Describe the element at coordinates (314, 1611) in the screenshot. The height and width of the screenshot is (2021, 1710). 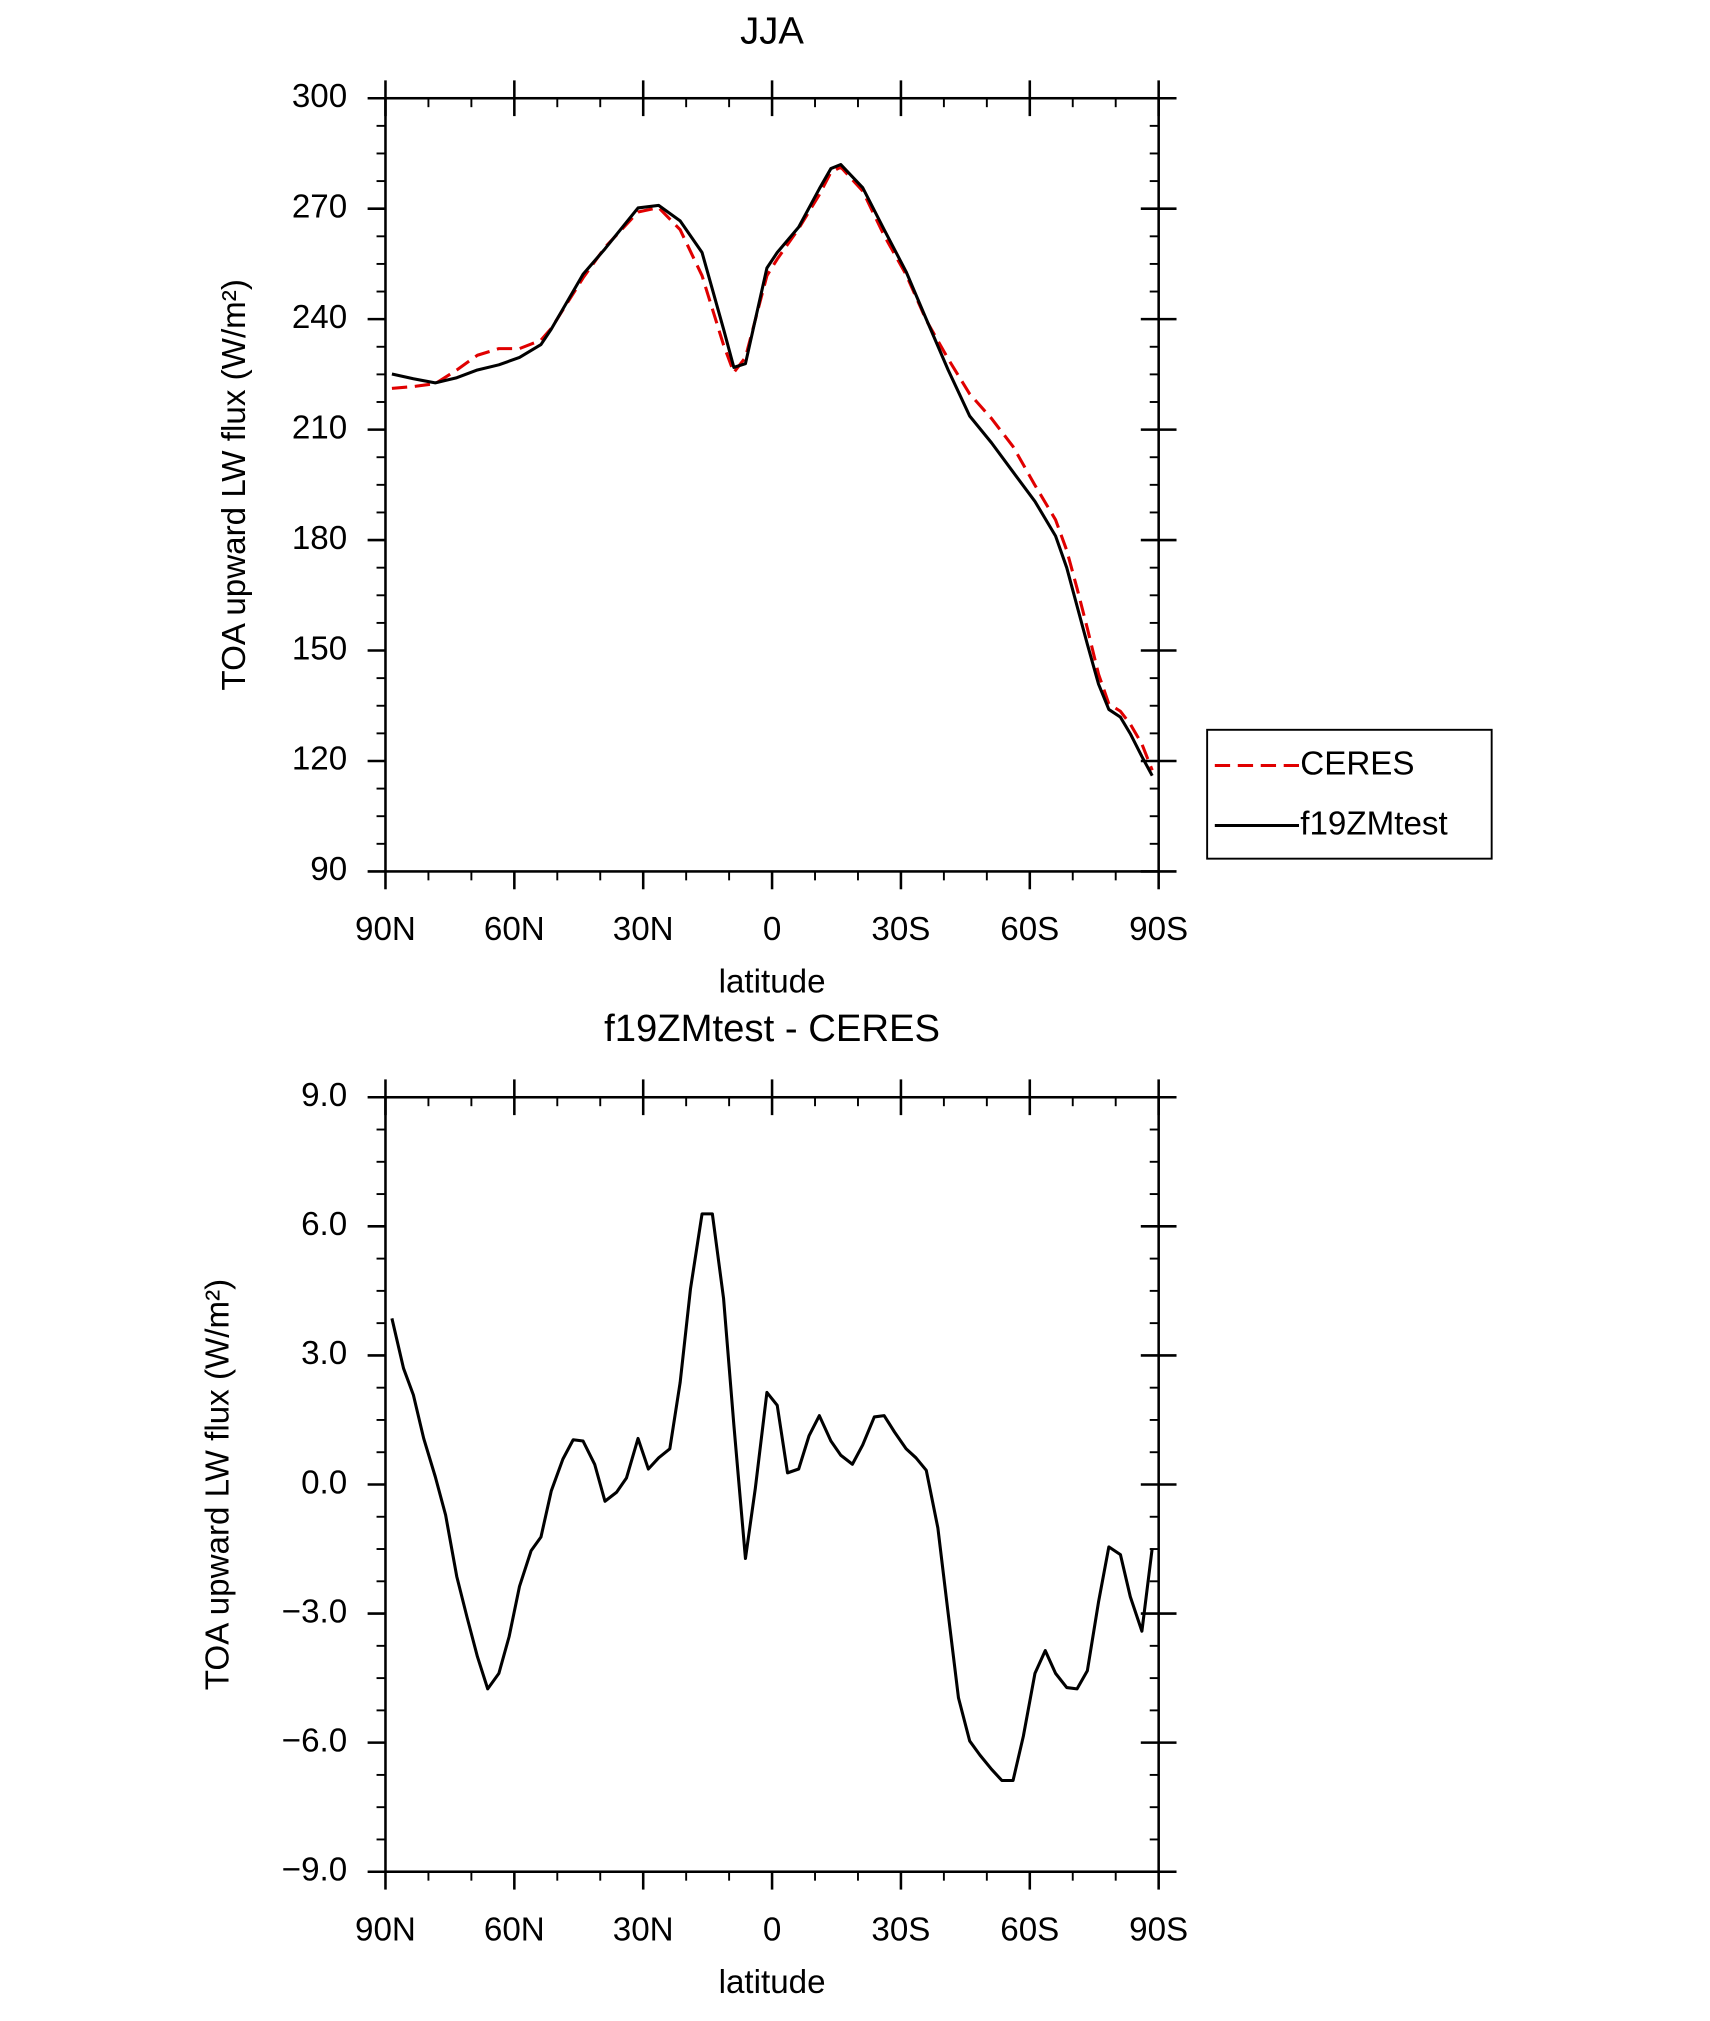
I see `y-tick-label: −3.0` at that location.